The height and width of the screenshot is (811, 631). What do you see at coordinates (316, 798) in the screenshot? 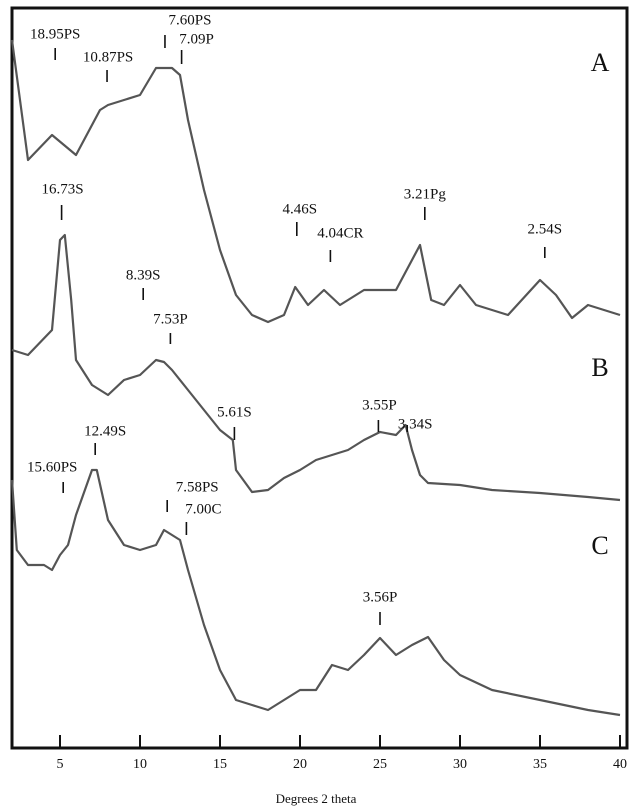
I see `x-axis-label: Degrees 2 theta` at bounding box center [316, 798].